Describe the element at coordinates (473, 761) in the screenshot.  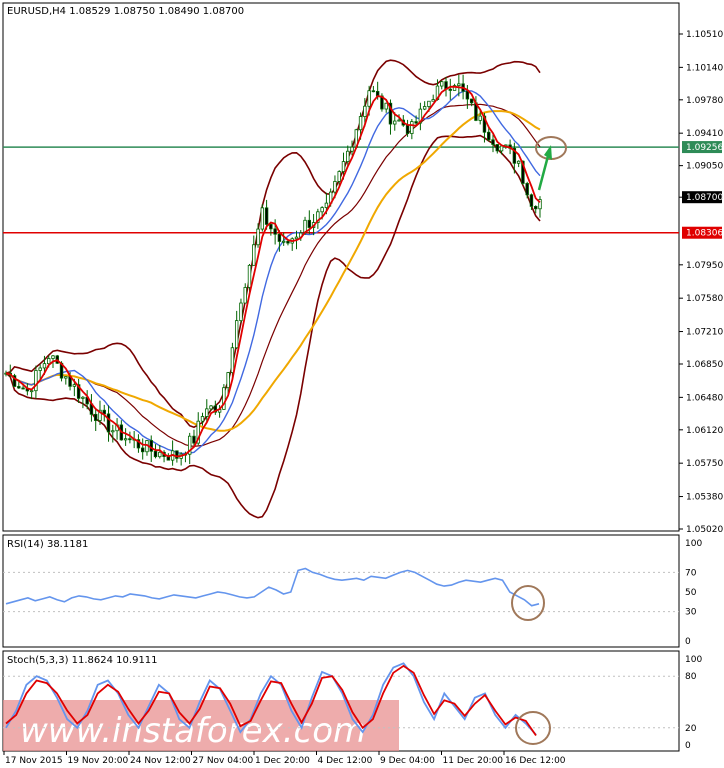
I see `time-axis-tick-label: 11 Dec 20:00` at that location.